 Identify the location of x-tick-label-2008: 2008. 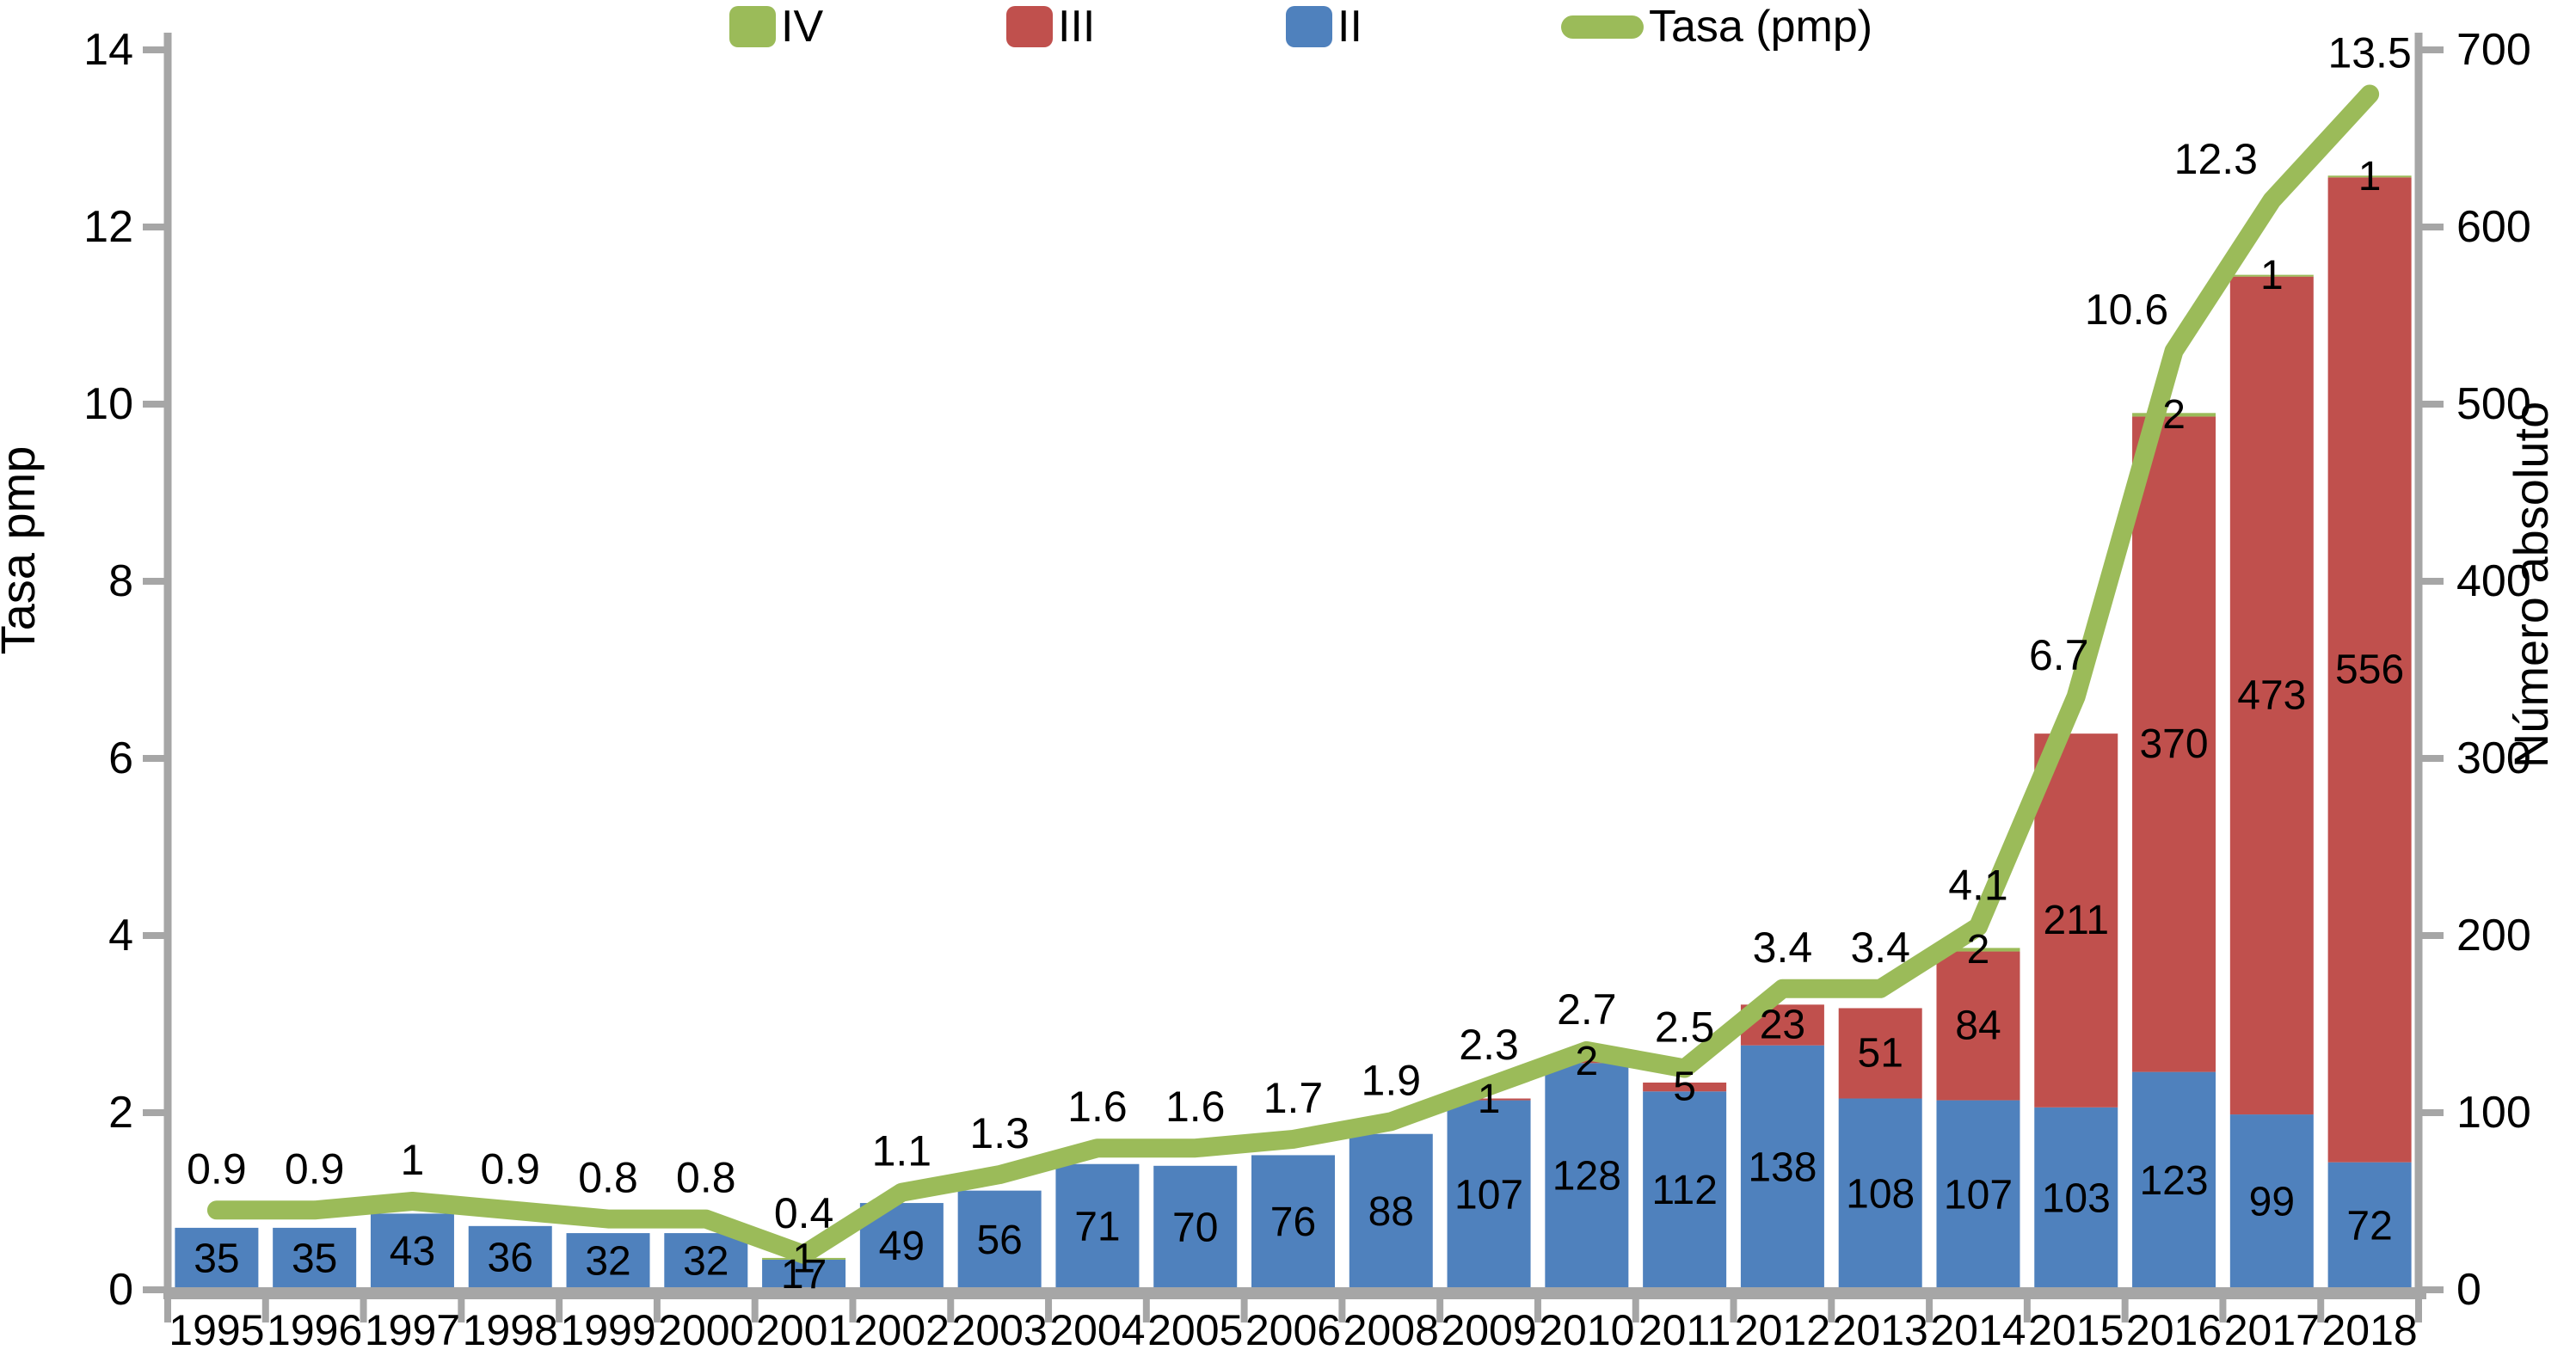
(1391, 1328).